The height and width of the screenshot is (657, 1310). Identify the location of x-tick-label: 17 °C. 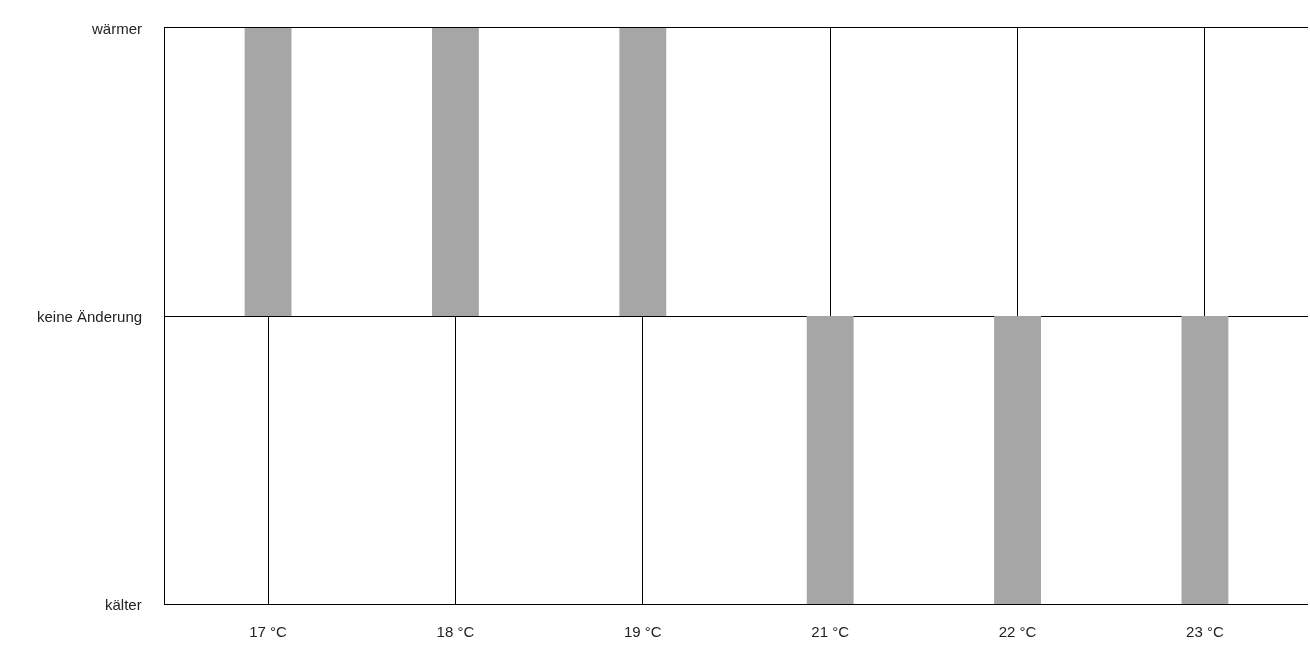
(268, 631).